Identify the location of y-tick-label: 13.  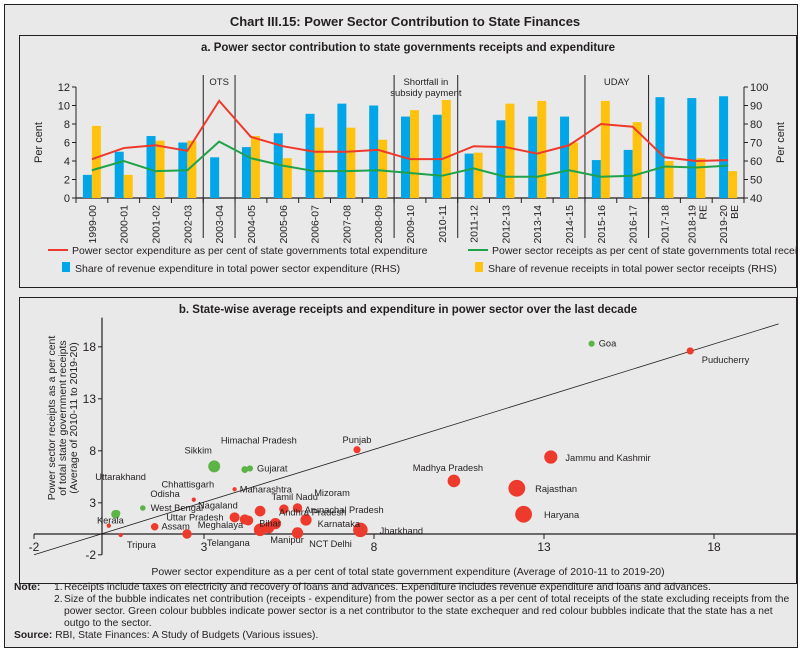
(90, 399).